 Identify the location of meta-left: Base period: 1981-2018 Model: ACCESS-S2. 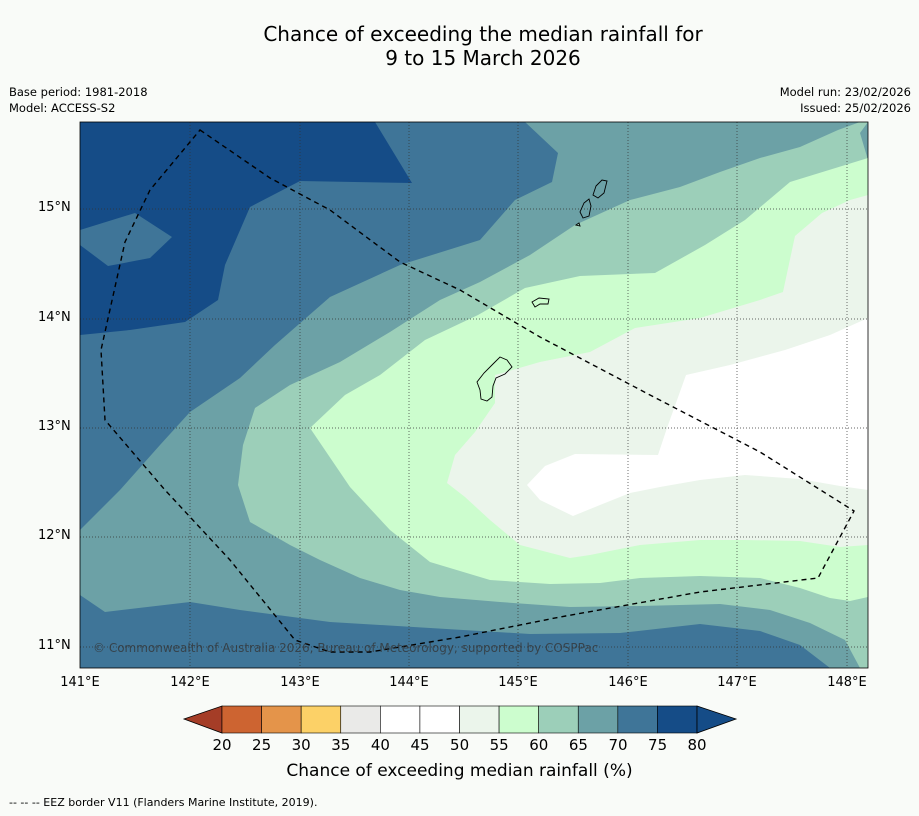
(78, 100).